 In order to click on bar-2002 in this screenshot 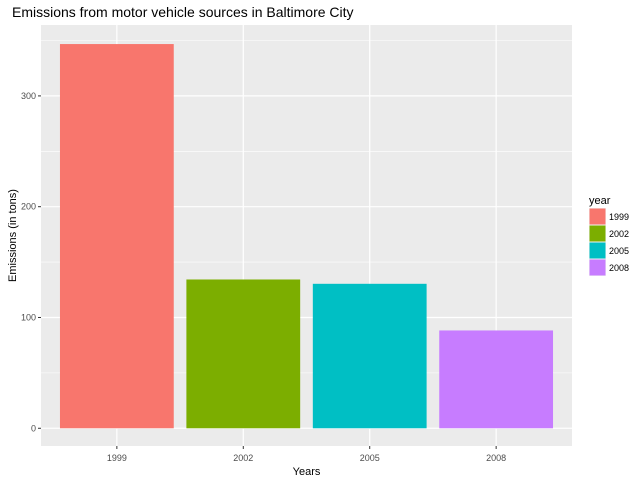, I will do `click(243, 354)`.